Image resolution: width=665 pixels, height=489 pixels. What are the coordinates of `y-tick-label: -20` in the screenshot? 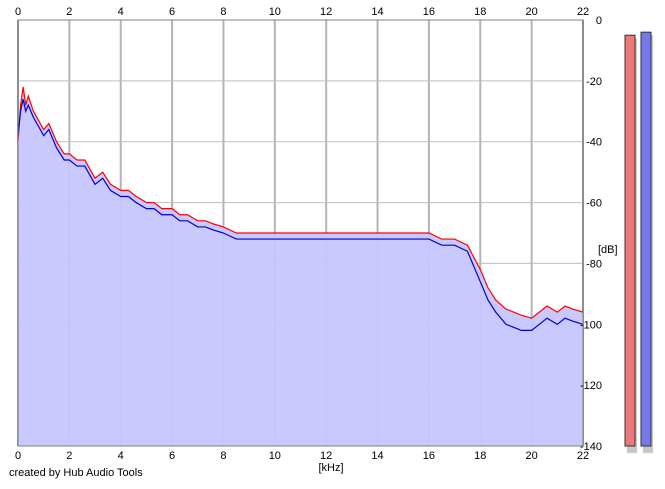 It's located at (594, 82).